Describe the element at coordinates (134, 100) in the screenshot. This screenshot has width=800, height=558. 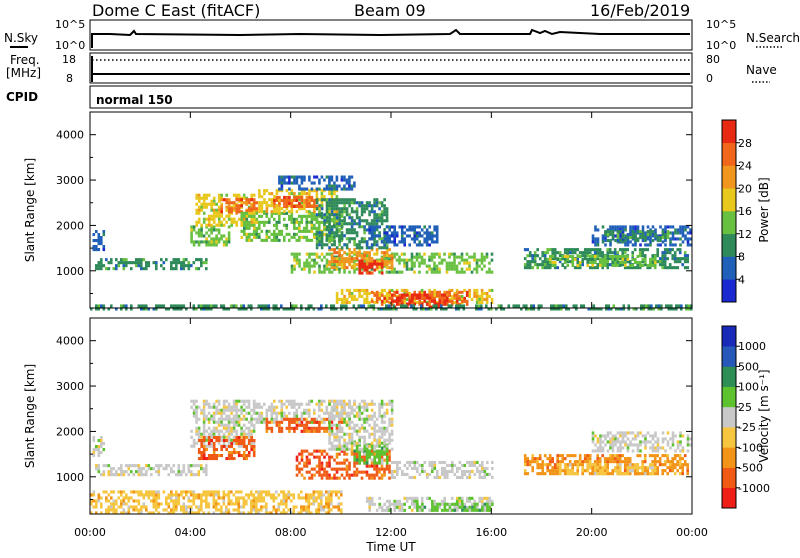
I see `cpid-value: normal 150` at that location.